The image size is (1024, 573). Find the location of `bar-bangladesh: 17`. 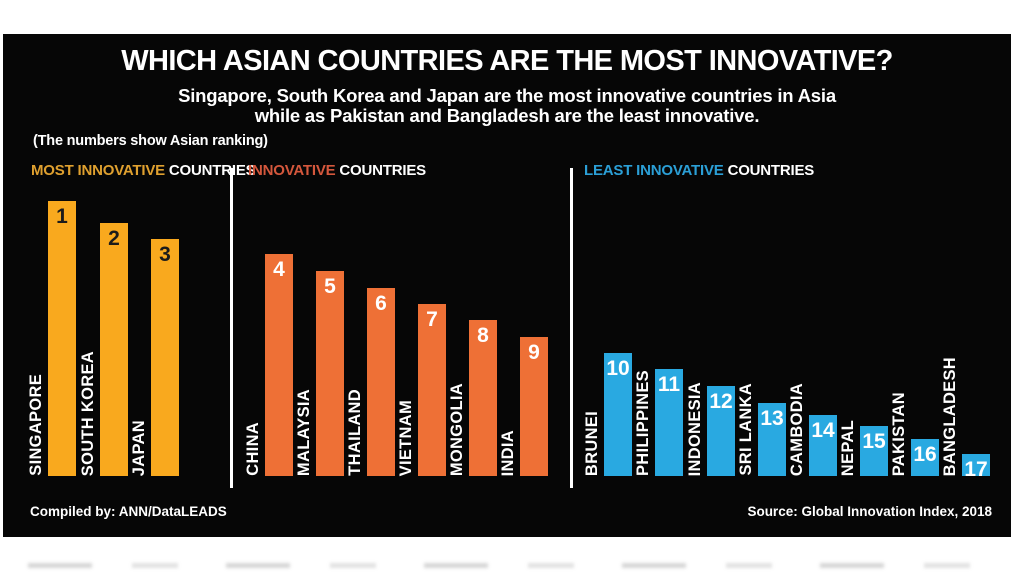

bar-bangladesh: 17 is located at coordinates (976, 467).